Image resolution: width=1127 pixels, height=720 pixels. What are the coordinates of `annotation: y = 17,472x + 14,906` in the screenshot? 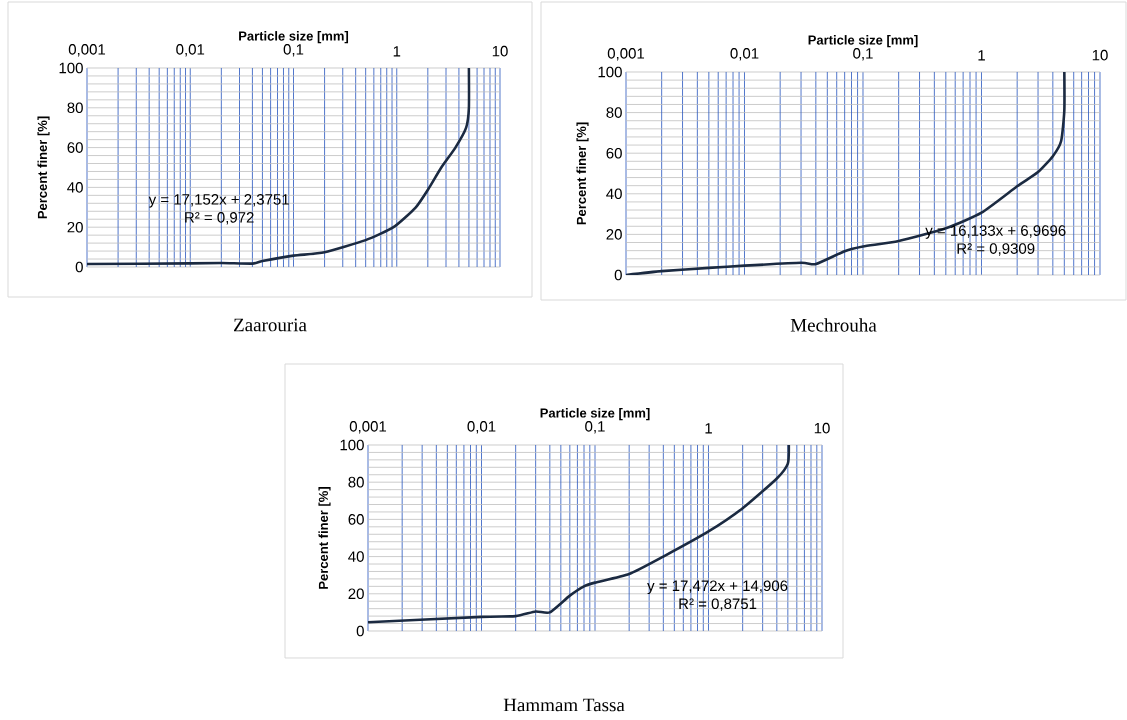 It's located at (717, 587).